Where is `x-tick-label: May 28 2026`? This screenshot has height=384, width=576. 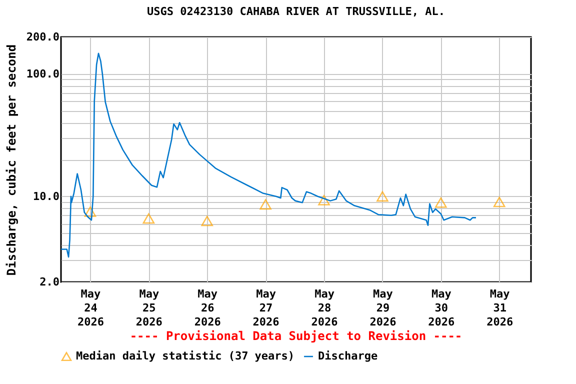 x-tick-label: May 28 2026 is located at coordinates (324, 308).